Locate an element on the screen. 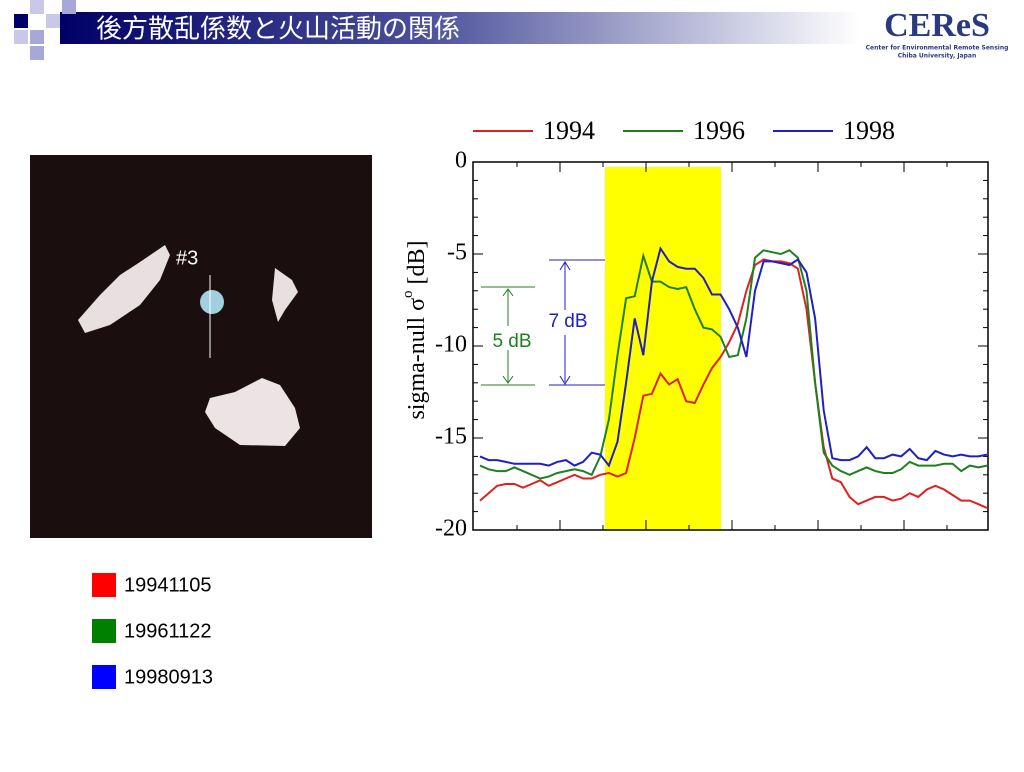 This screenshot has width=1024, height=772. legend-label: 19941105 is located at coordinates (168, 585).